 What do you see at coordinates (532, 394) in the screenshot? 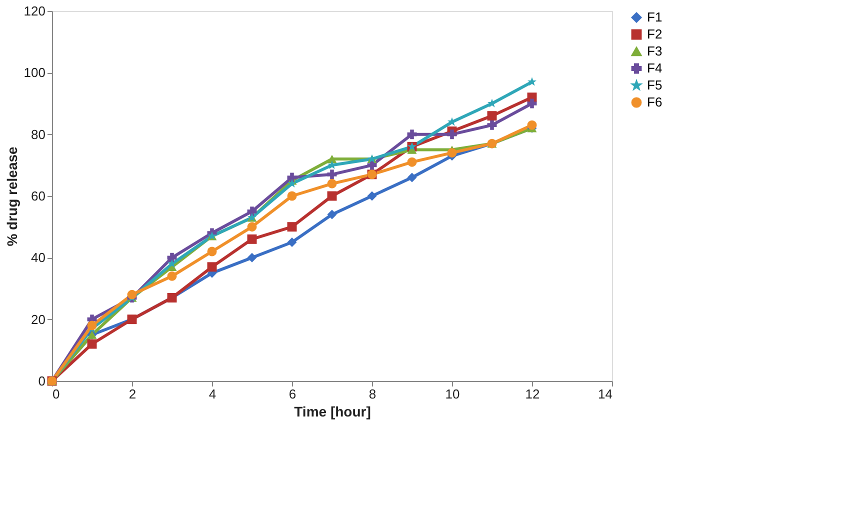
I see `x-tick-label: 12` at bounding box center [532, 394].